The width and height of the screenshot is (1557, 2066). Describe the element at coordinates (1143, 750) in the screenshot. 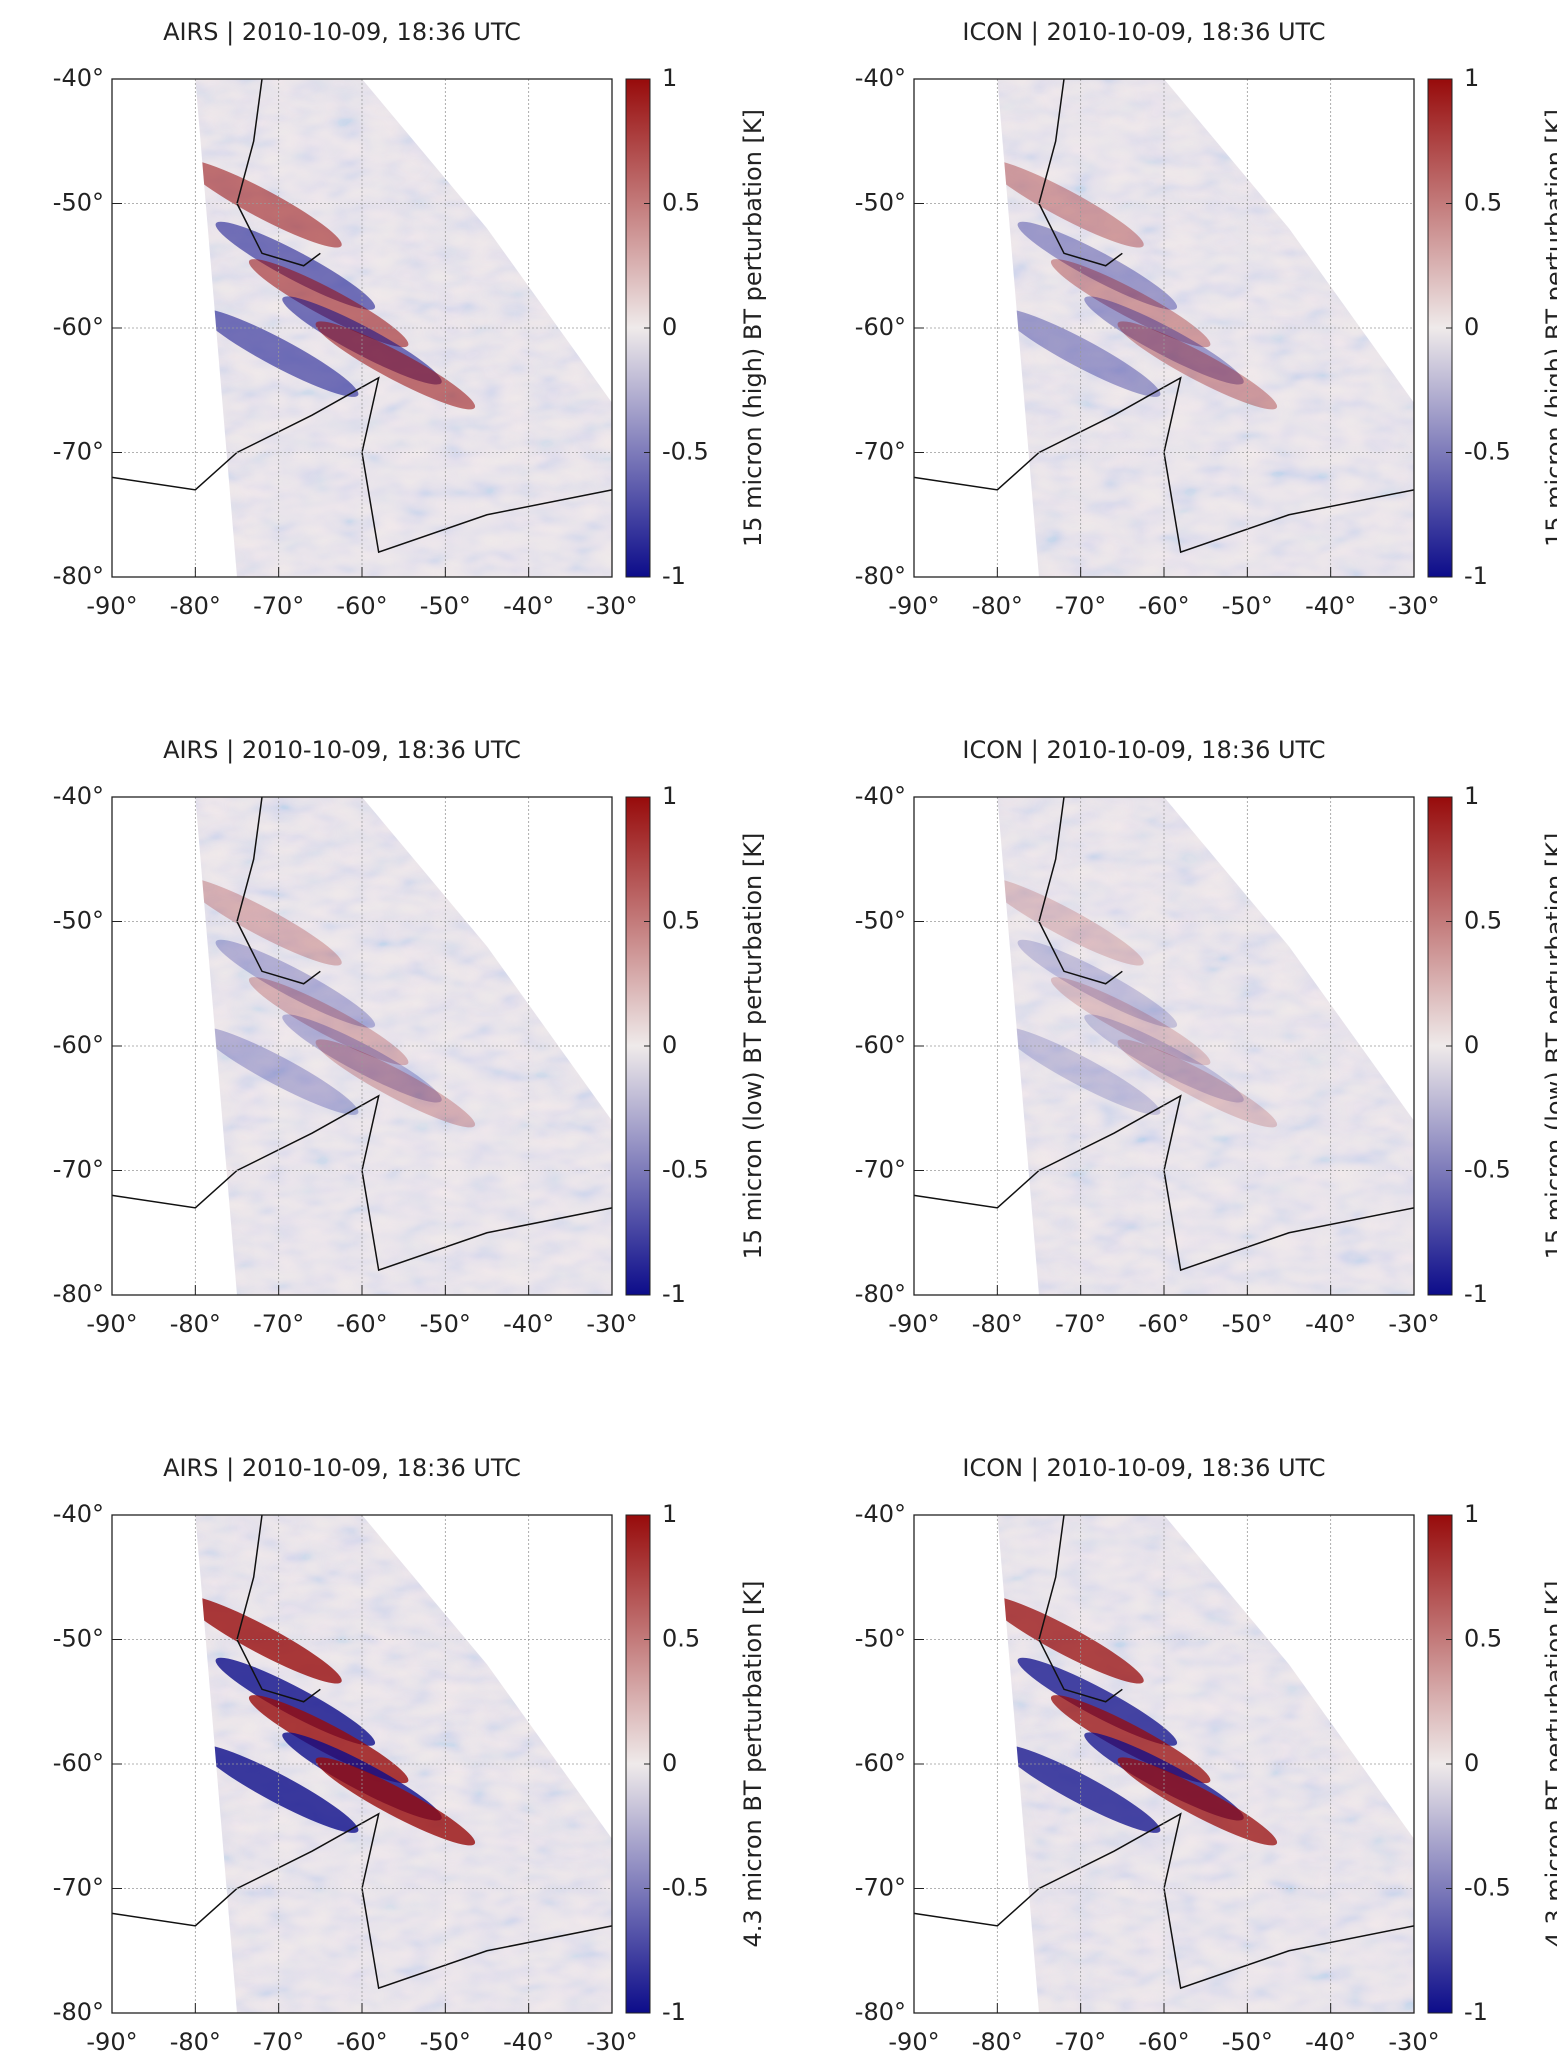

I see `chart-title: ICON | 2010-10-09, 18:36 UTC` at that location.